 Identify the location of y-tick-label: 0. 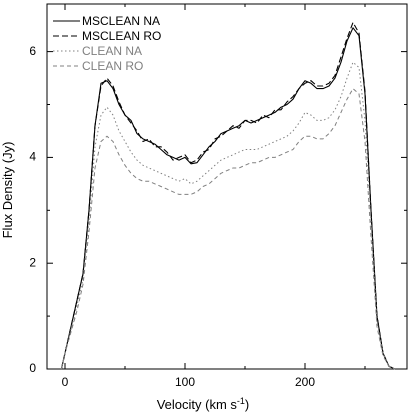
(32, 368).